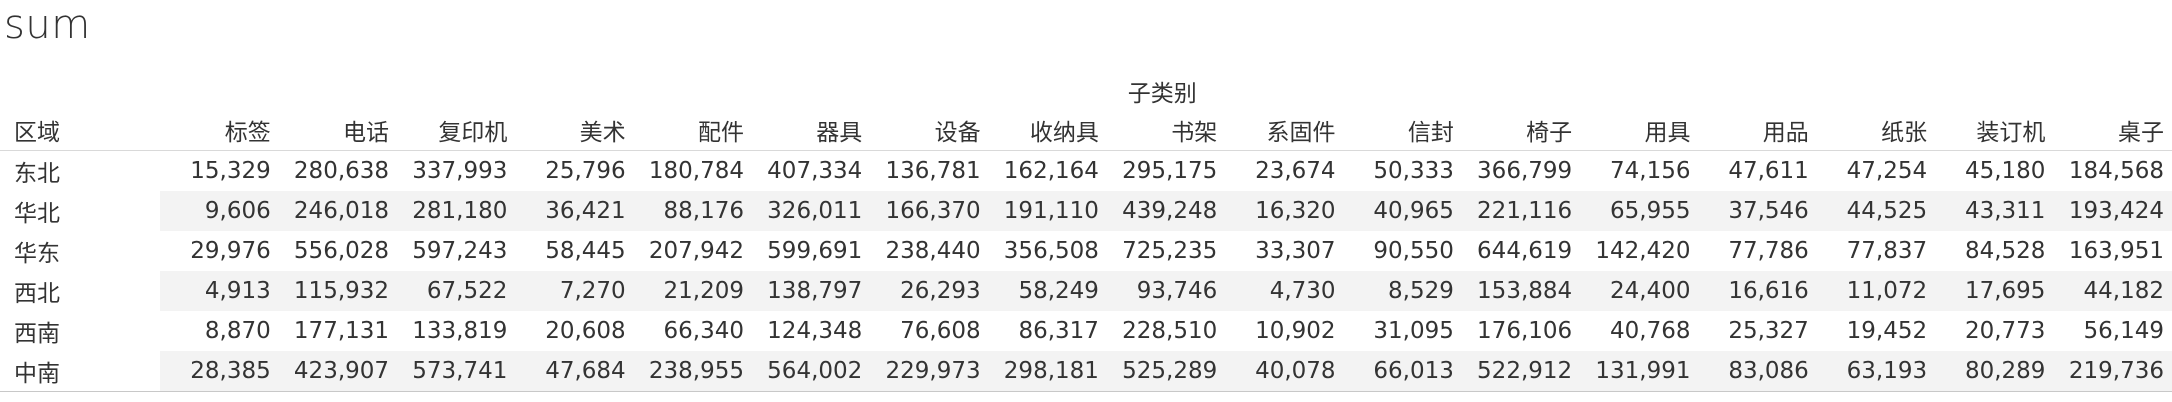 This screenshot has width=2172, height=402. What do you see at coordinates (574, 130) in the screenshot?
I see `column-header: 美术` at bounding box center [574, 130].